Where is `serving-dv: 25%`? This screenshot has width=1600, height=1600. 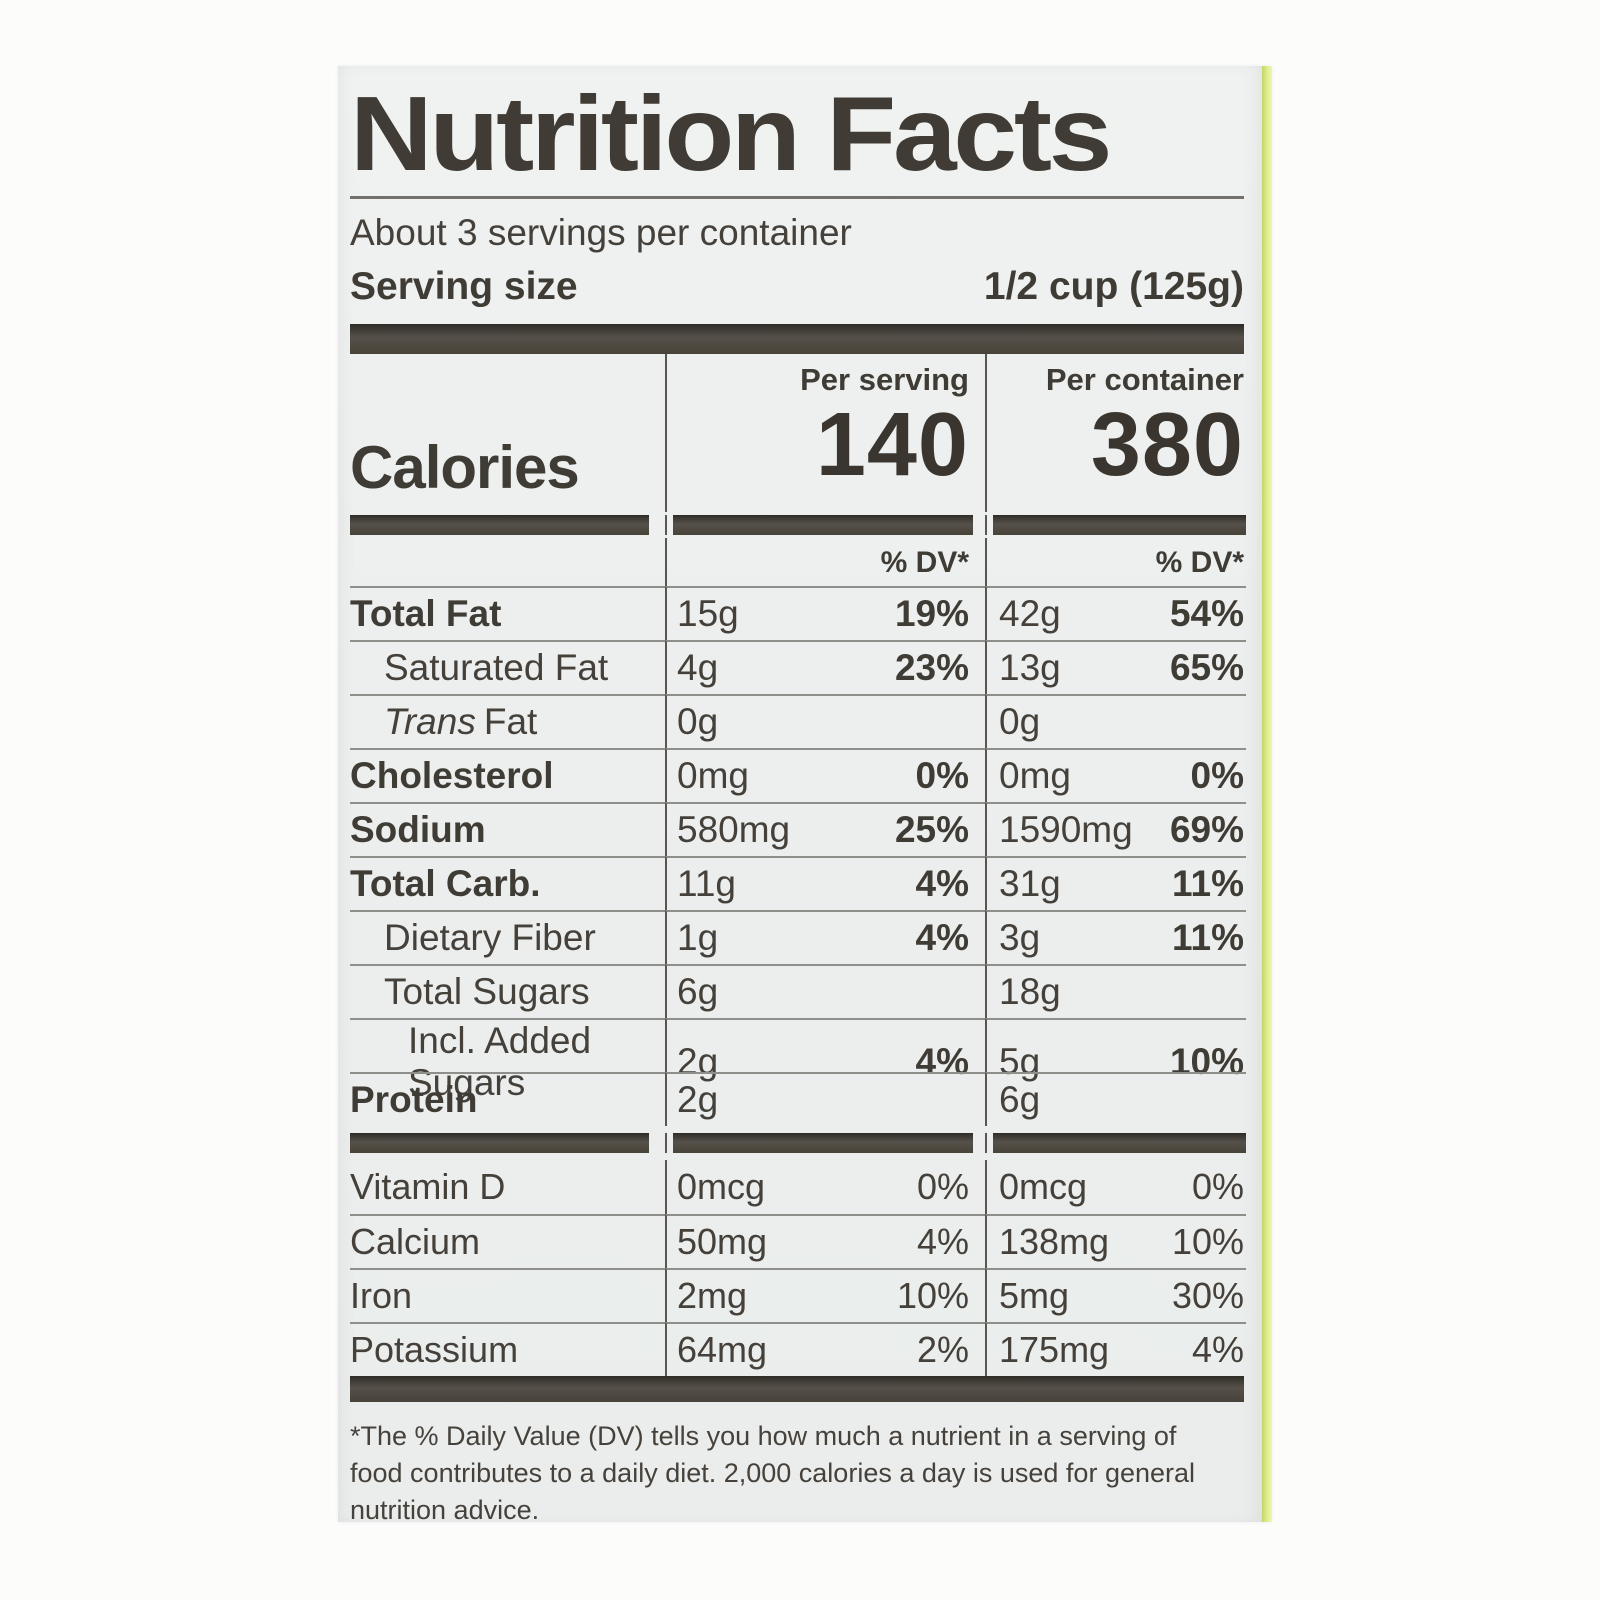
serving-dv: 25% is located at coordinates (931, 830).